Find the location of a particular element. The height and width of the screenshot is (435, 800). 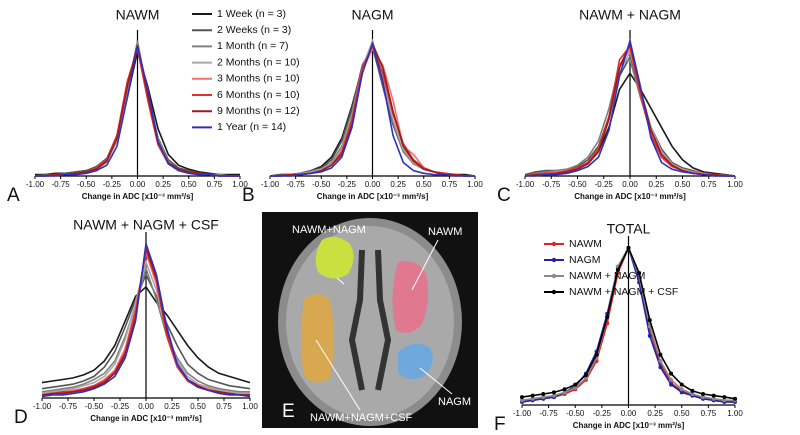

panel-label: C is located at coordinates (504, 195).